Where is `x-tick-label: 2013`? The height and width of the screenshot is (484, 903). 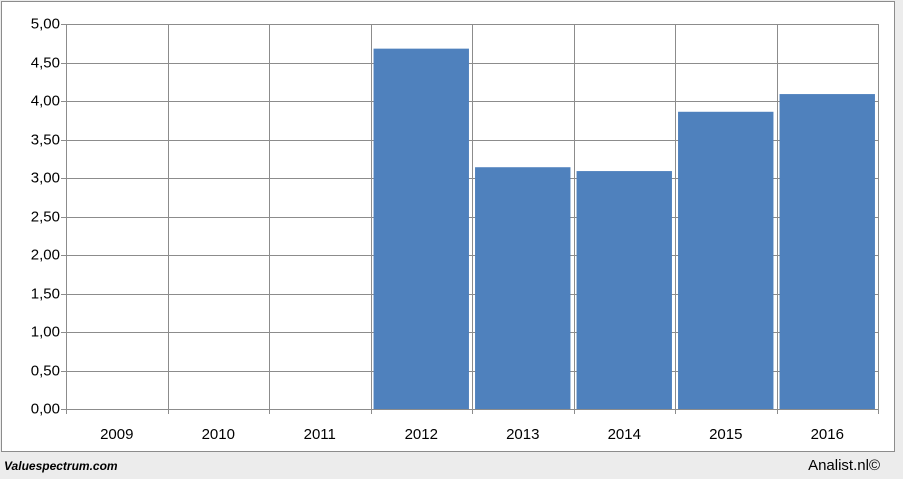
x-tick-label: 2013 is located at coordinates (522, 434).